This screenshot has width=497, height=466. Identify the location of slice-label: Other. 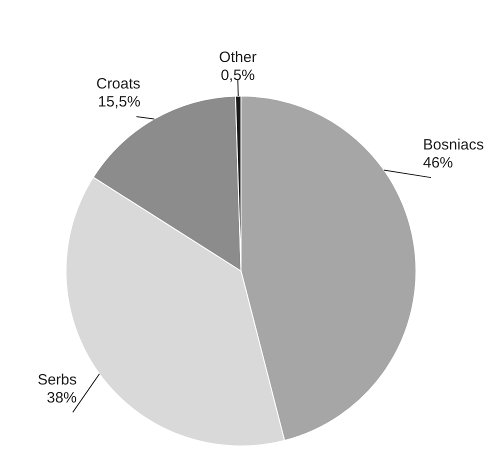
(238, 57).